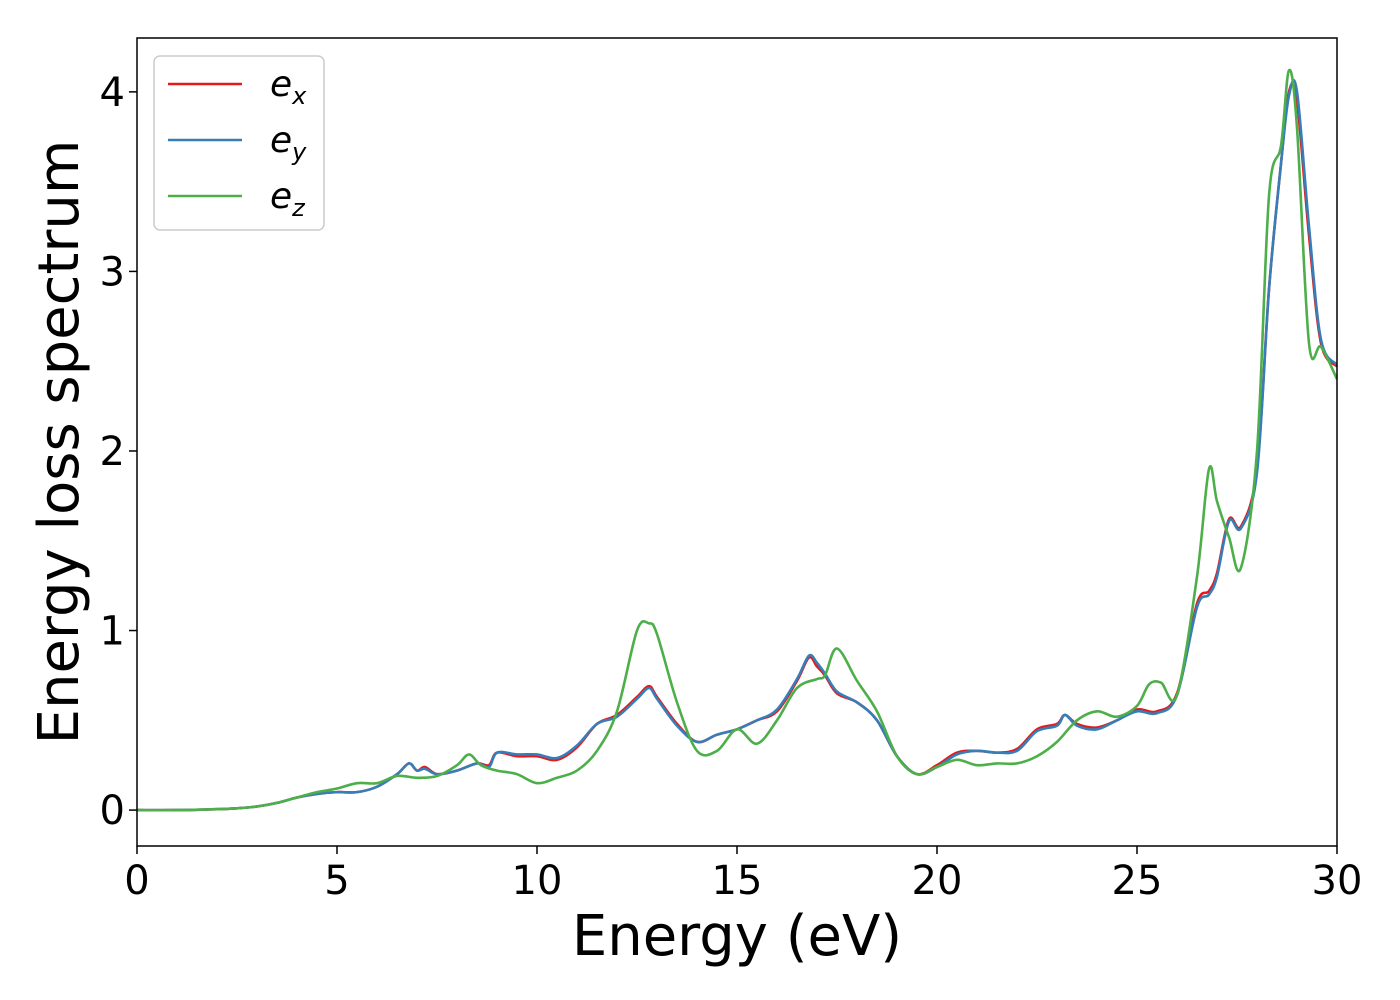 This screenshot has height=1000, width=1400. Describe the element at coordinates (937, 881) in the screenshot. I see `x-tick-label: 20` at that location.